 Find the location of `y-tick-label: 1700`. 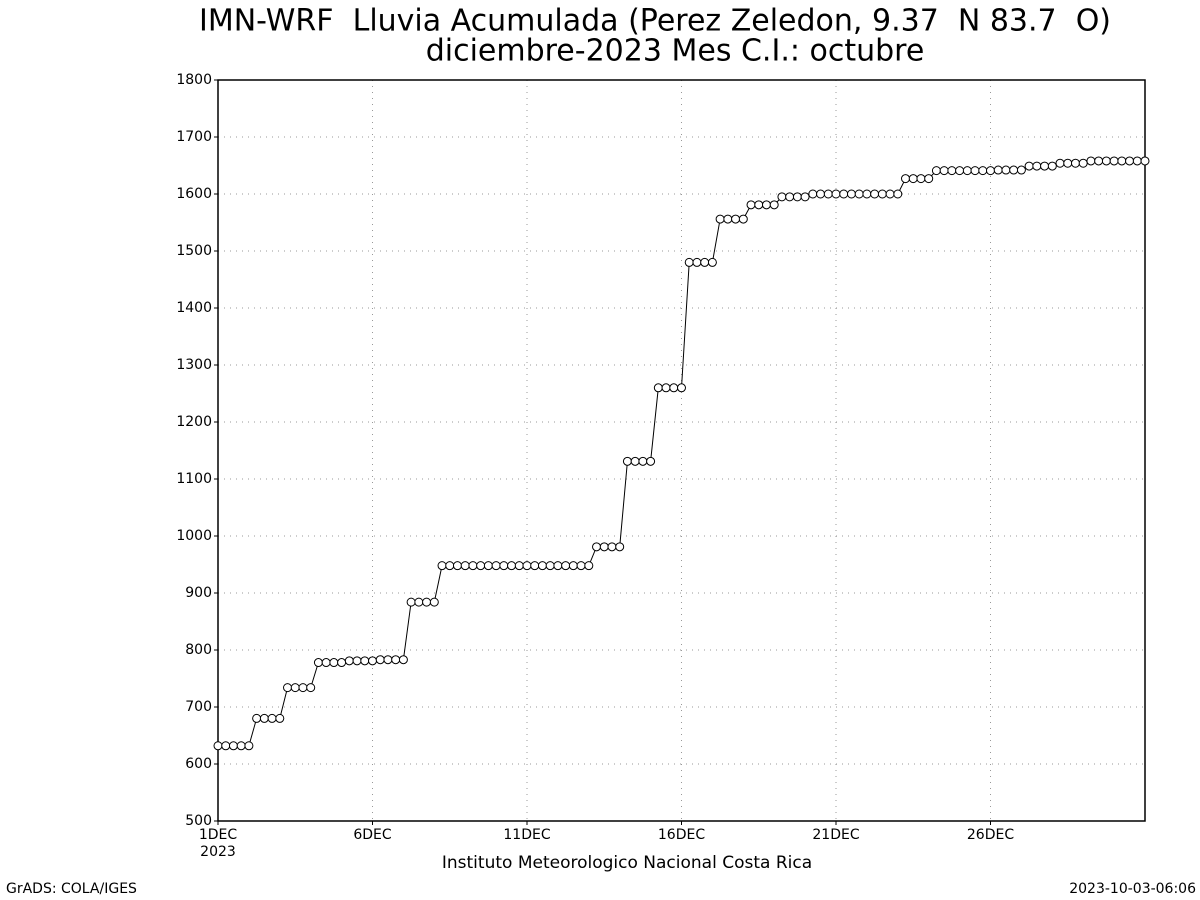

y-tick-label: 1700 is located at coordinates (194, 137).